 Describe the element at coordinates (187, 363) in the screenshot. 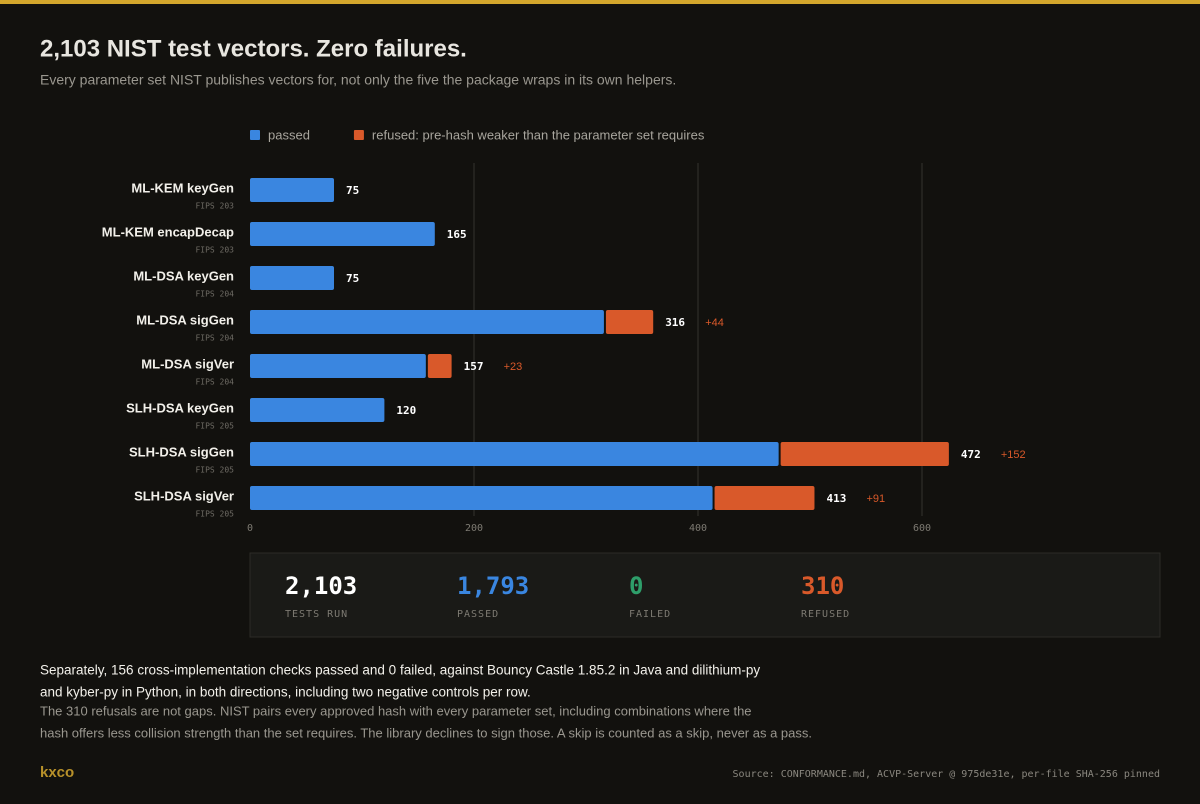

I see `category-label: ML-DSA sigVer` at that location.